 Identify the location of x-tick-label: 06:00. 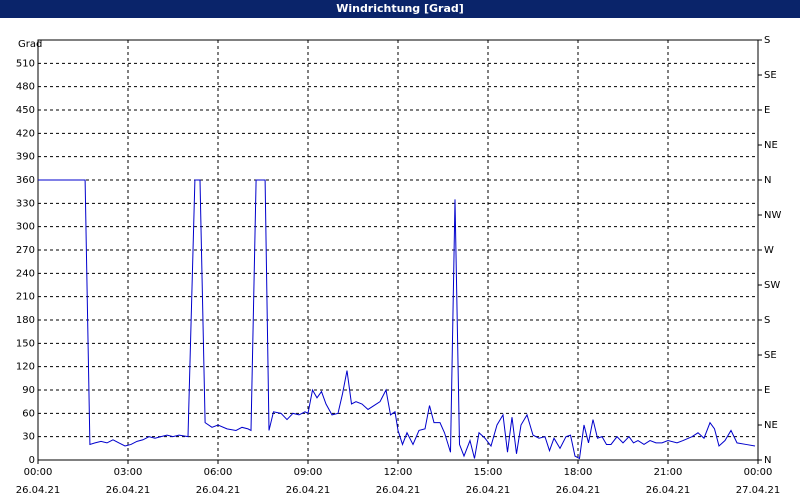
(218, 472).